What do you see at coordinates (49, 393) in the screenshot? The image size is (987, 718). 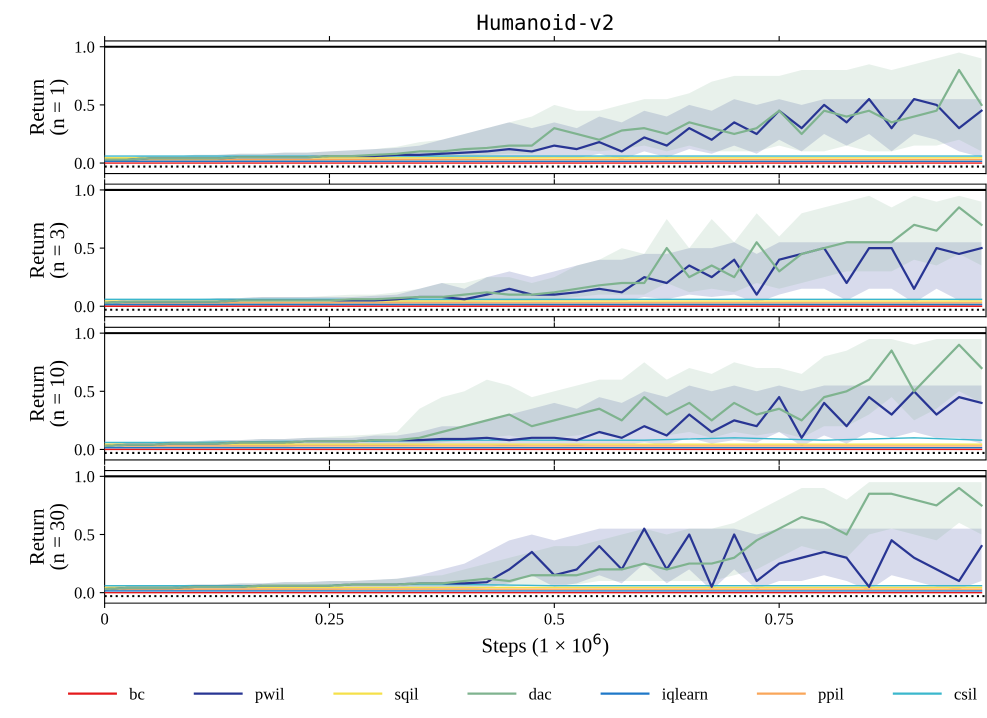 I see `y-axis-title: Return (n = 10)` at bounding box center [49, 393].